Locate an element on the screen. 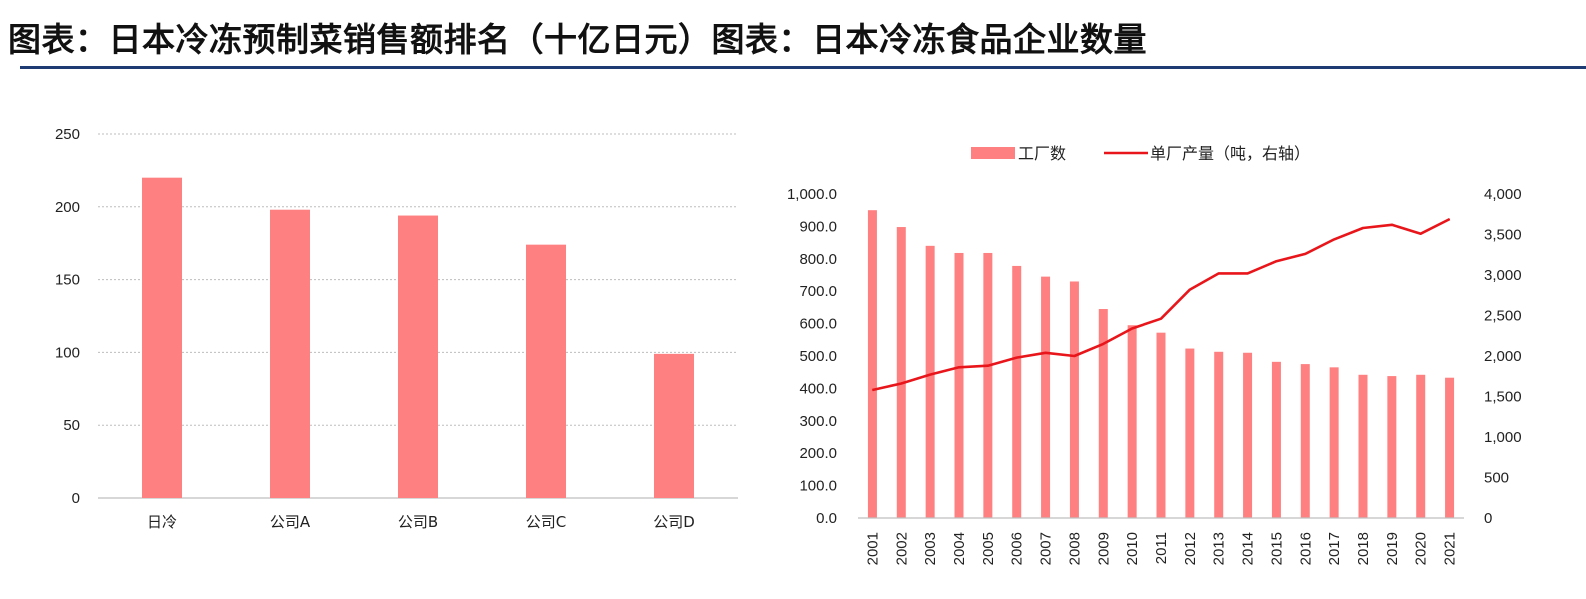  x-tick-label: 2003 is located at coordinates (930, 548).